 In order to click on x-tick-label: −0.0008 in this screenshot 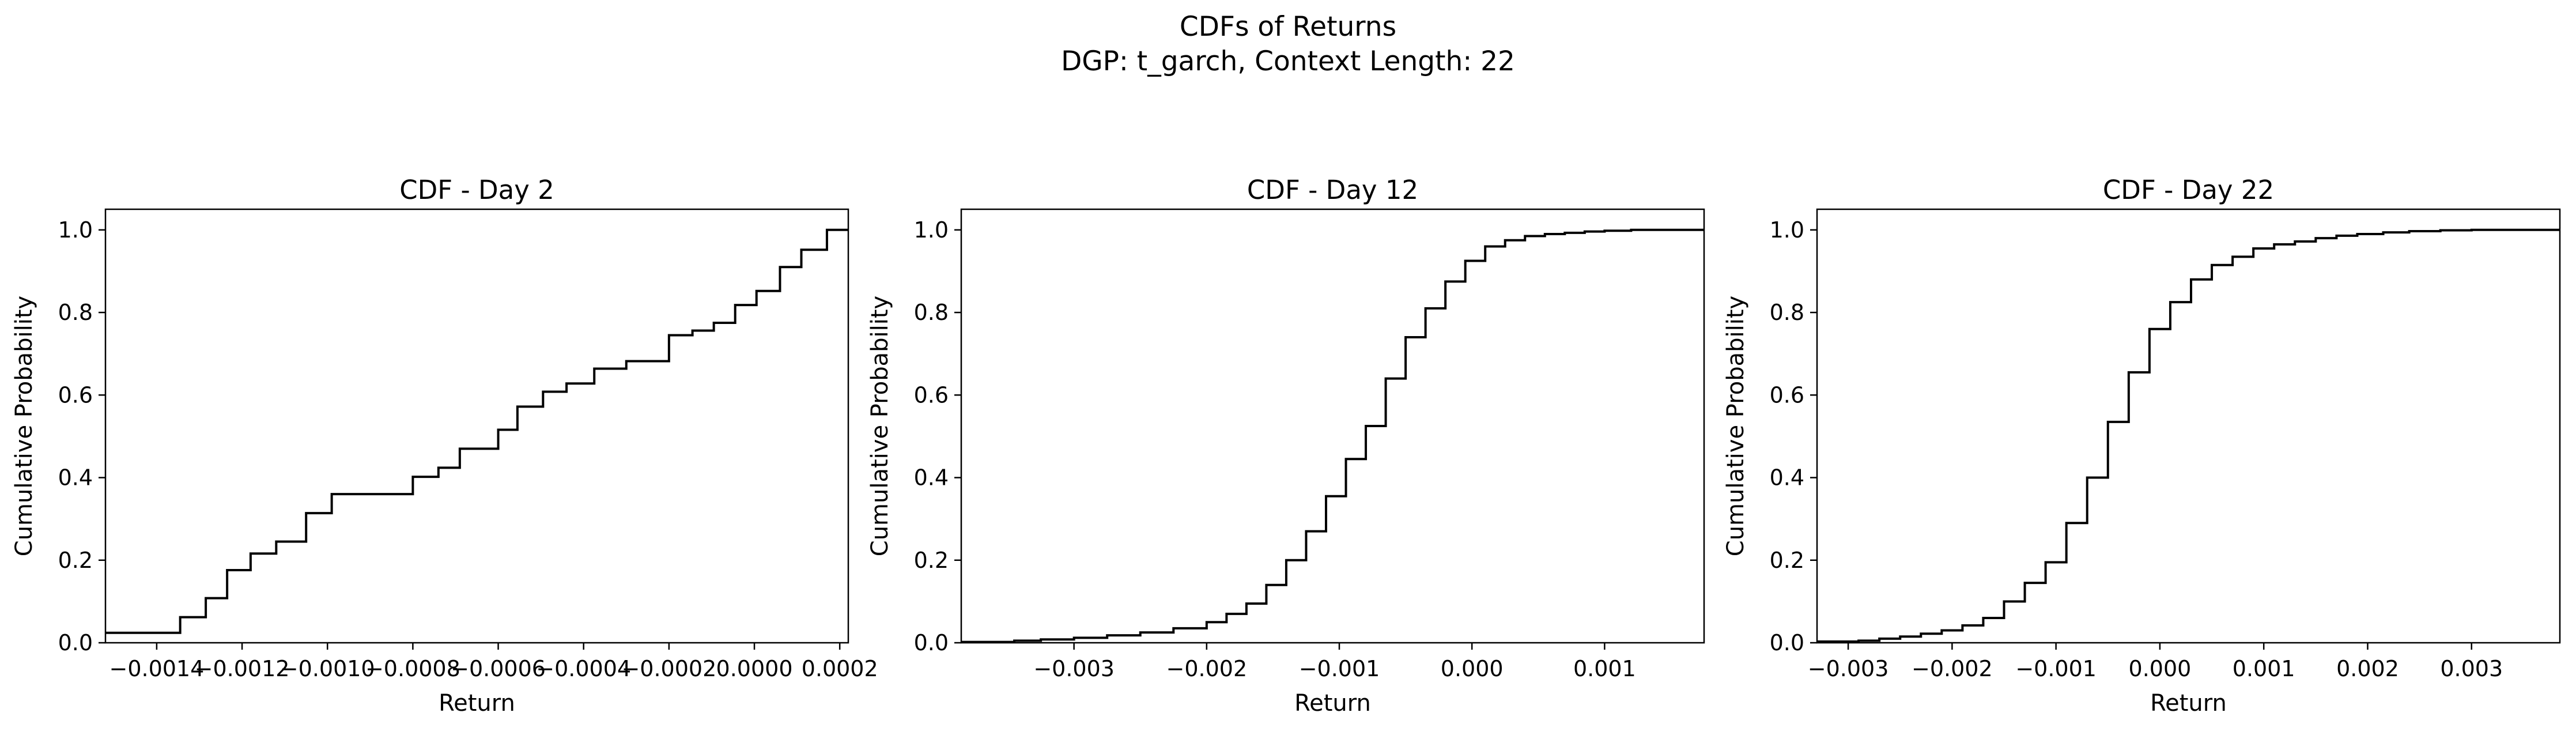, I will do `click(412, 668)`.